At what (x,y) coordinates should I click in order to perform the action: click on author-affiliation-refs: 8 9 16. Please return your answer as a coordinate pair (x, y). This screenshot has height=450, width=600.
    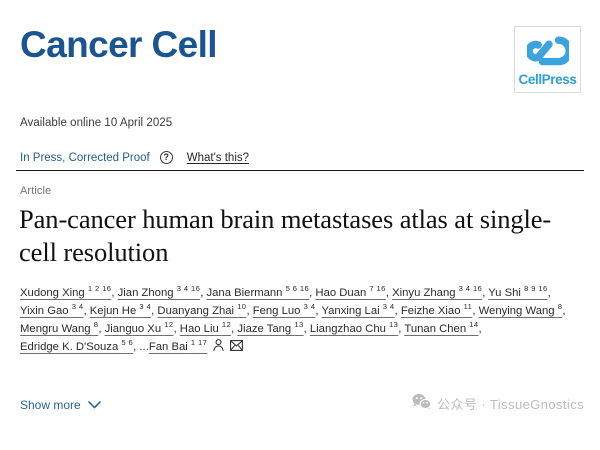
    Looking at the image, I should click on (536, 289).